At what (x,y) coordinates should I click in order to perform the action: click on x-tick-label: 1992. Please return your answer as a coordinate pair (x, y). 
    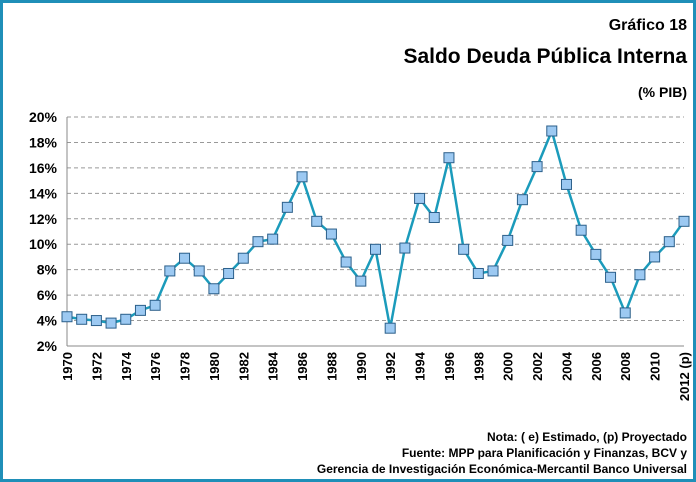
    Looking at the image, I should click on (390, 366).